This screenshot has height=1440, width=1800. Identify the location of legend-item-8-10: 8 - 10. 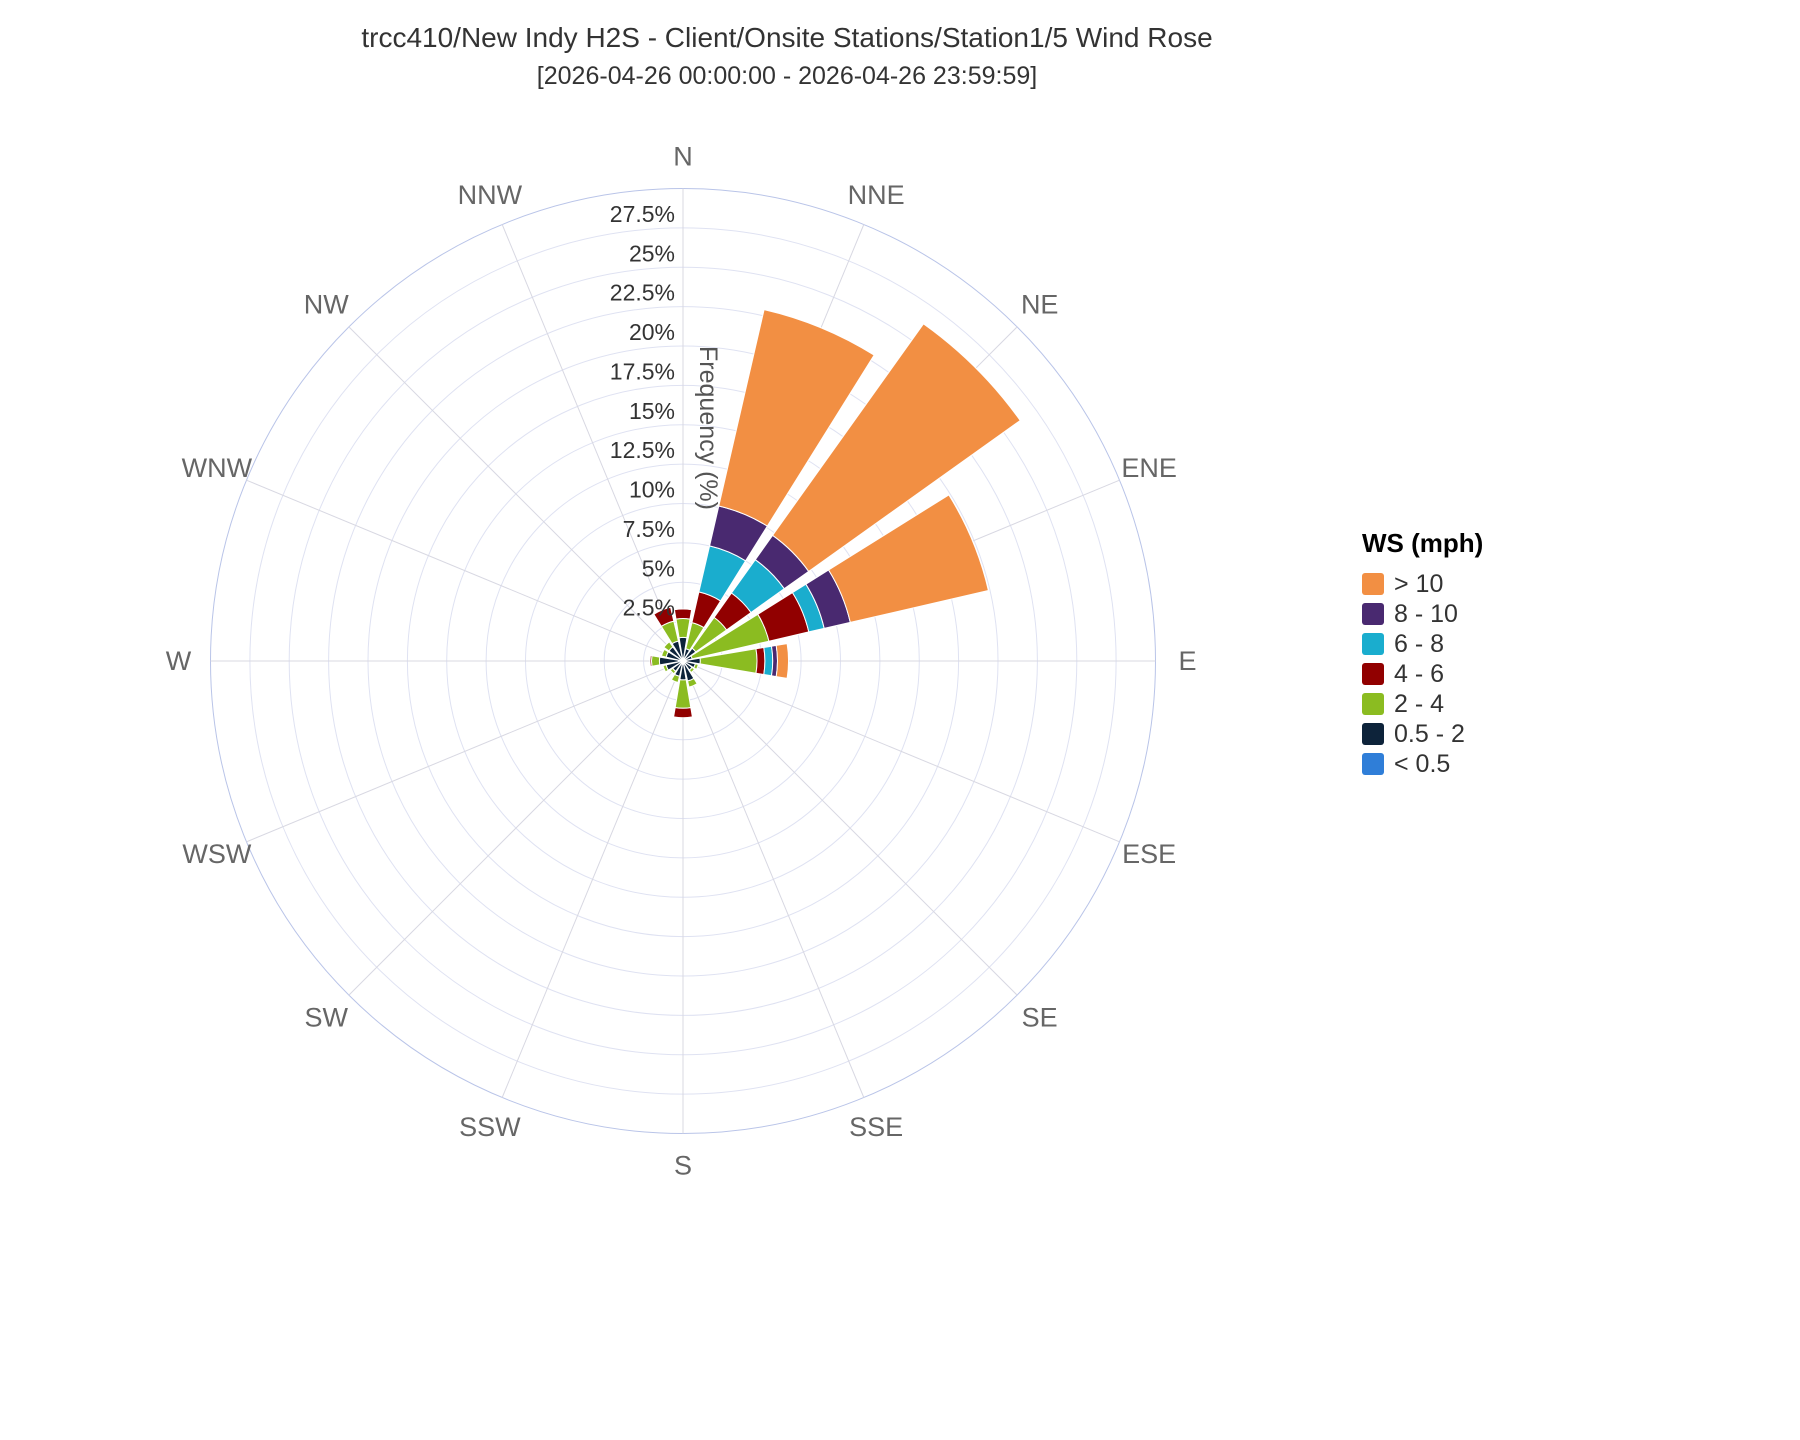
(1422, 614).